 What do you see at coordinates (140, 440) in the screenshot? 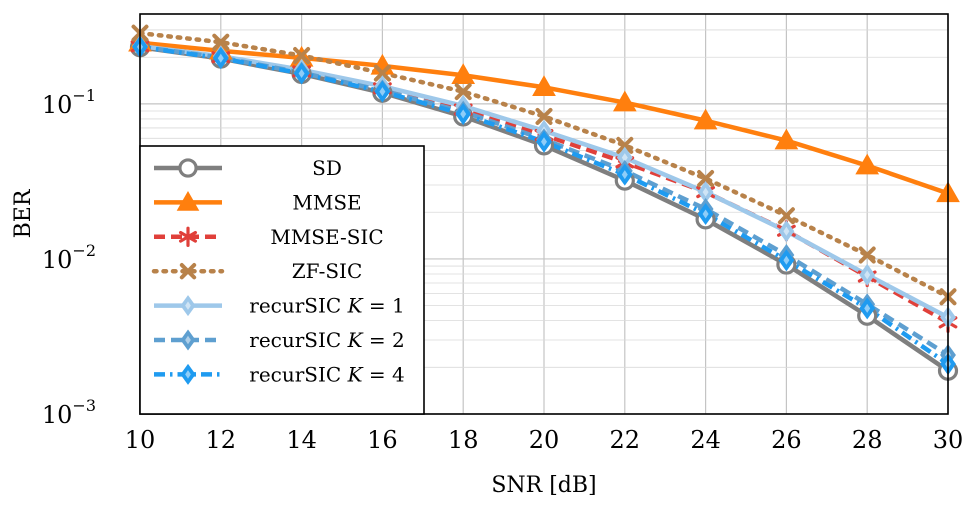
I see `x-tick-label: 10` at bounding box center [140, 440].